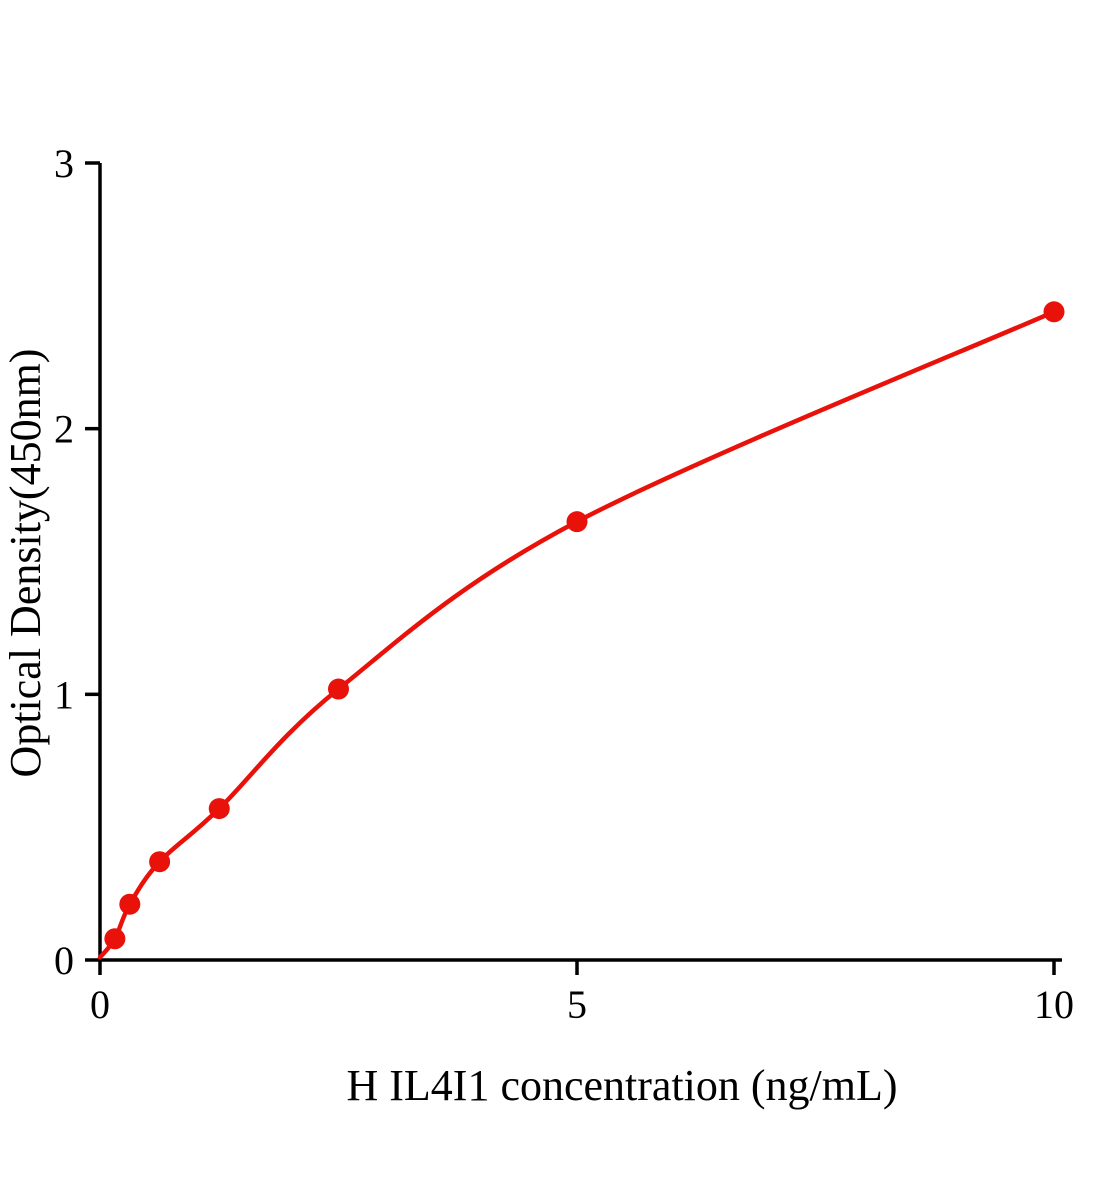 The image size is (1104, 1200). I want to click on x-axis-title: H IL4I1 concentration (ng/mL), so click(621, 1085).